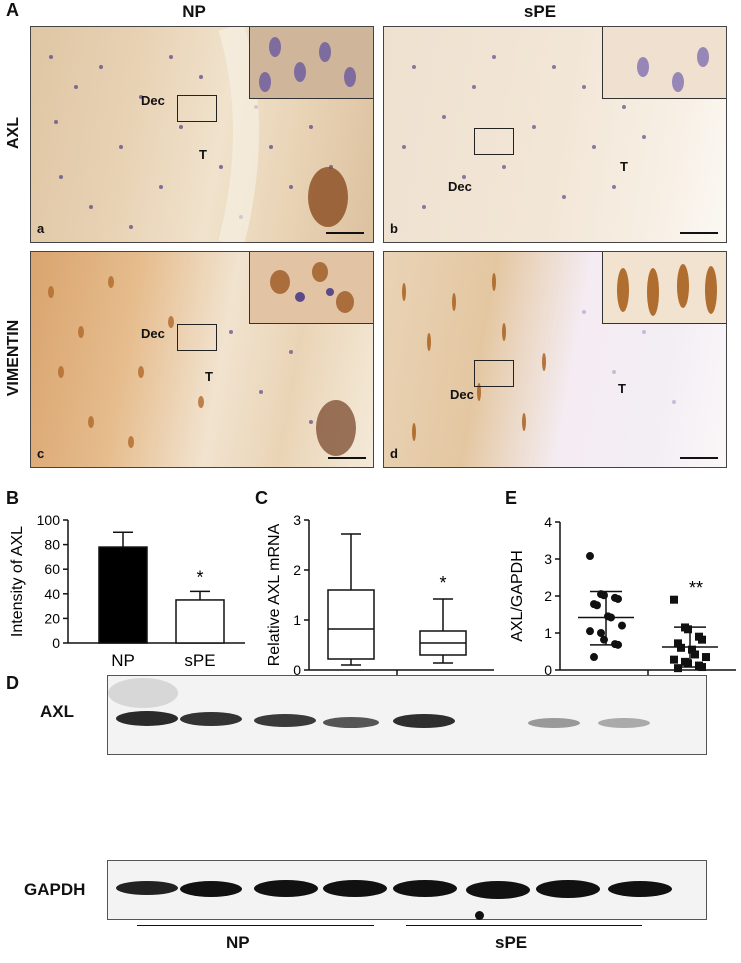 This screenshot has height=963, width=741. What do you see at coordinates (540, 11) in the screenshot?
I see `column-header-spe: sPE` at bounding box center [540, 11].